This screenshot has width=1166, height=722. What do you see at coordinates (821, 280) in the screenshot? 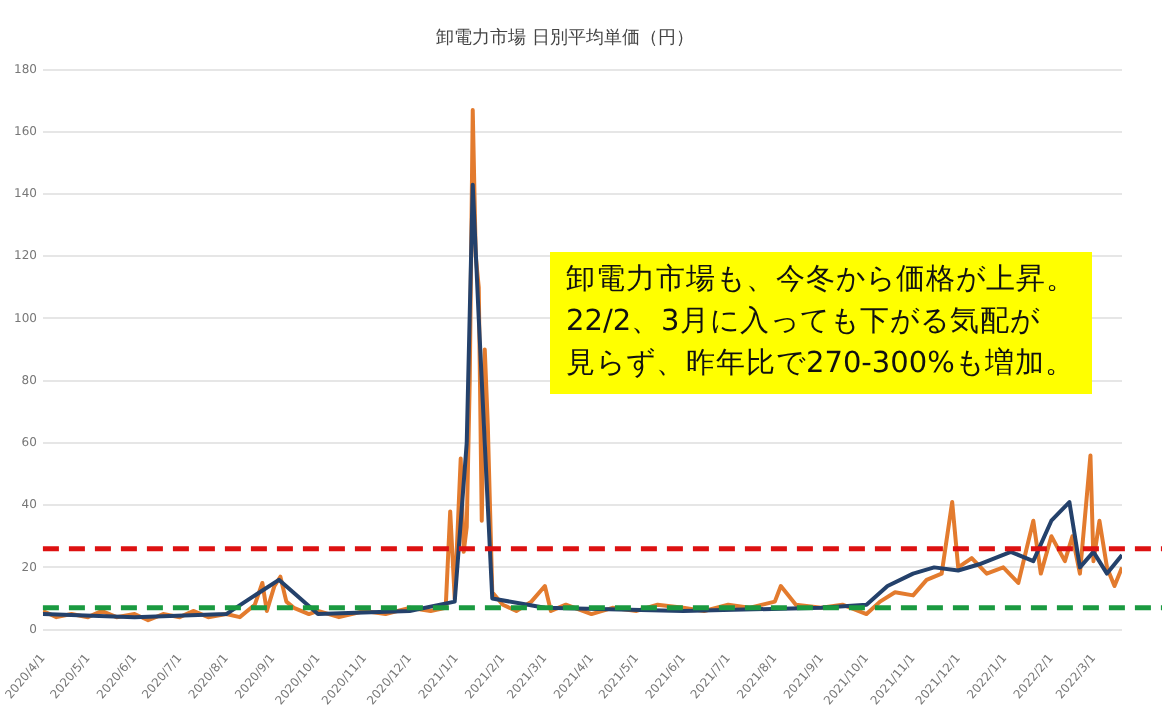
I see `annotation: 卸電力市場も、今冬から価格が上昇。` at bounding box center [821, 280].